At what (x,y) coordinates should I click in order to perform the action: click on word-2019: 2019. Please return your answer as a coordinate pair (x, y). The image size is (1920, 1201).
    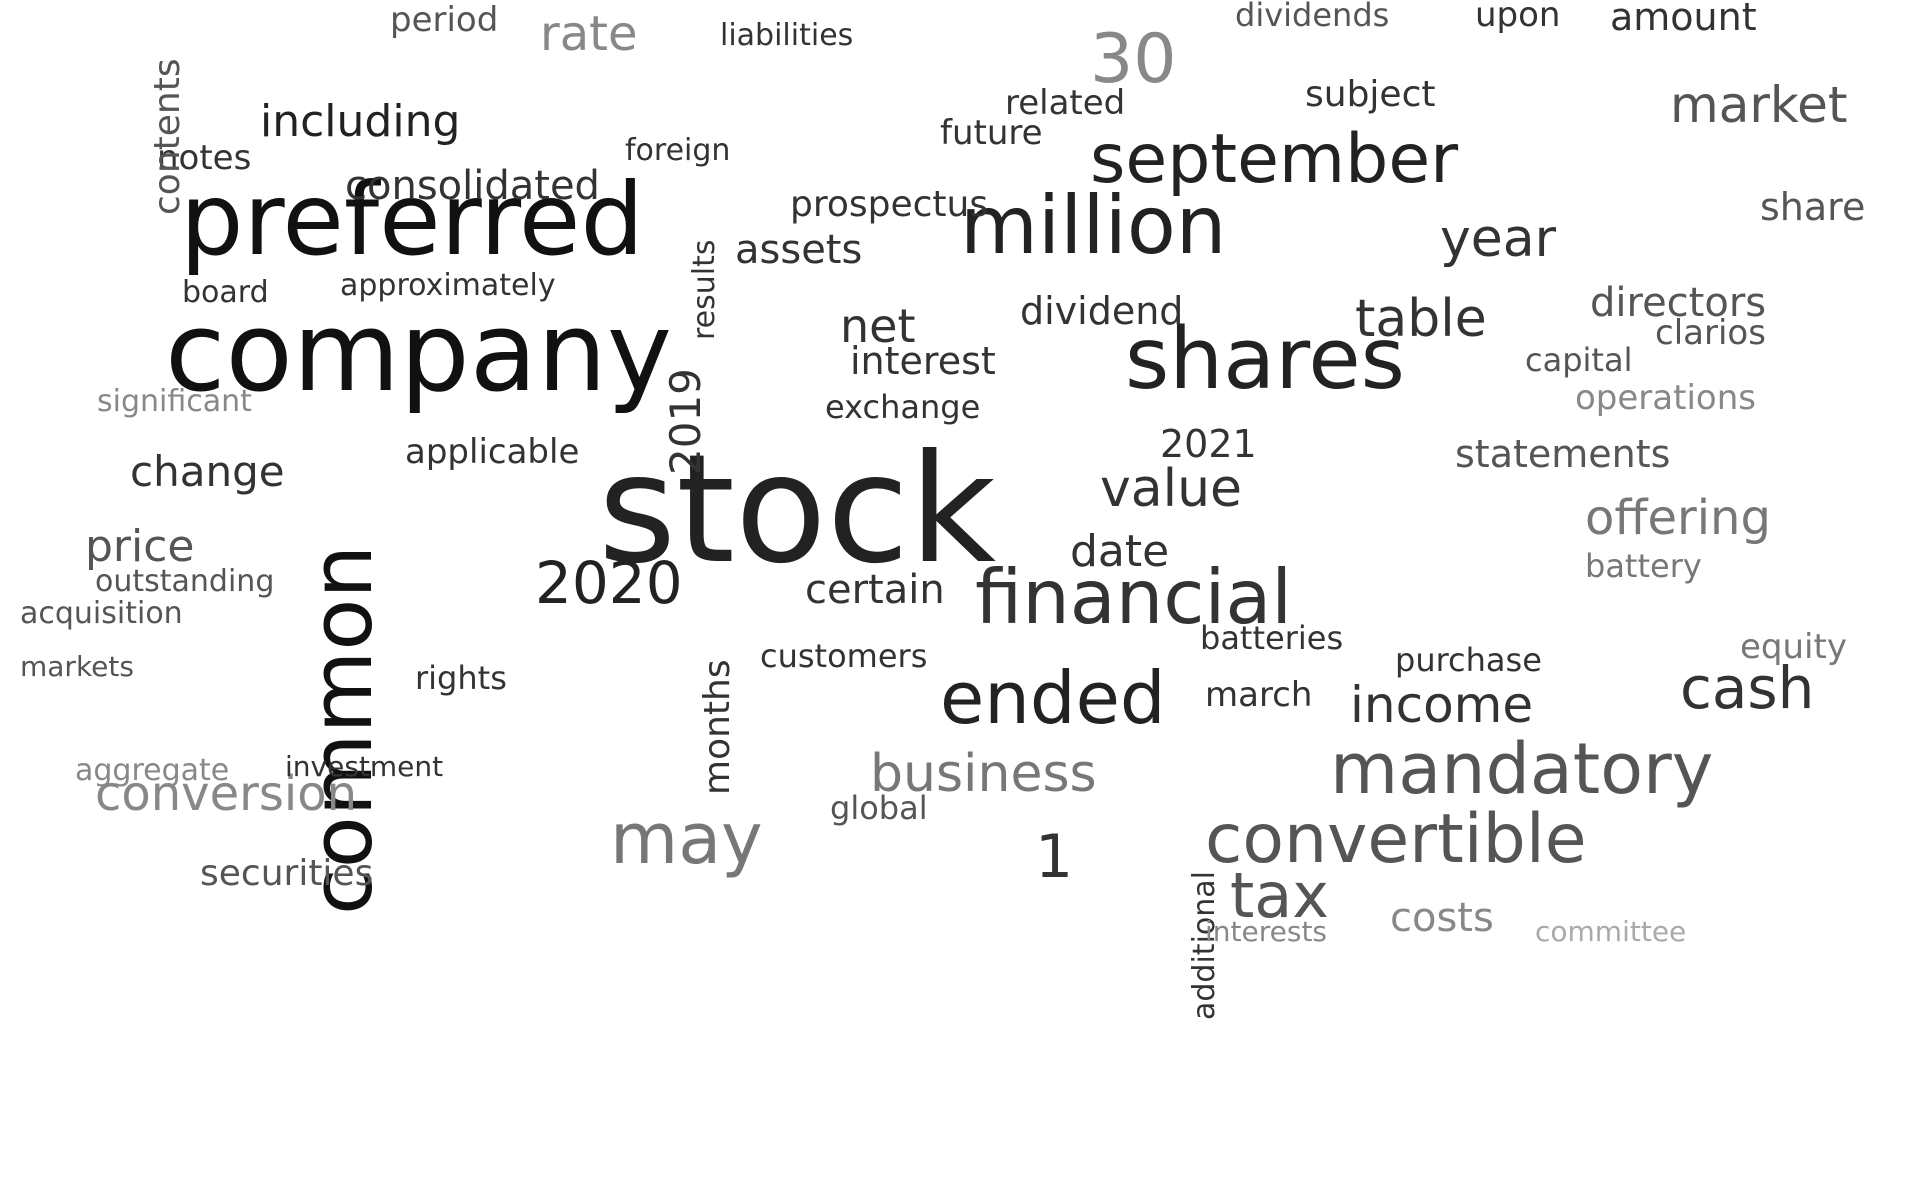
    Looking at the image, I should click on (685, 421).